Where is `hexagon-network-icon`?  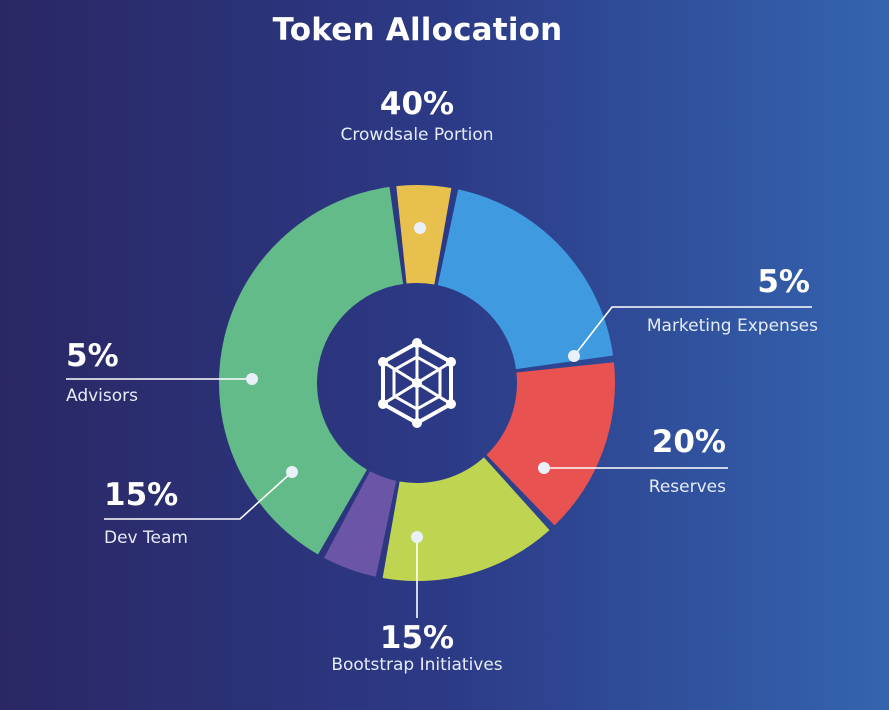
hexagon-network-icon is located at coordinates (417, 383).